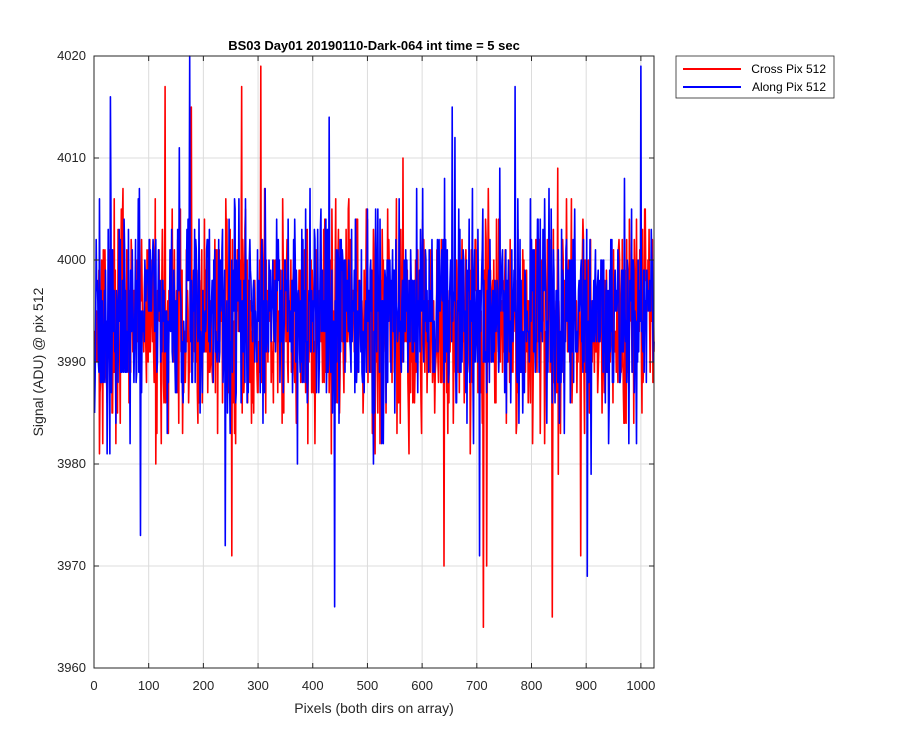  I want to click on y-tick-label: 3990, so click(71, 361).